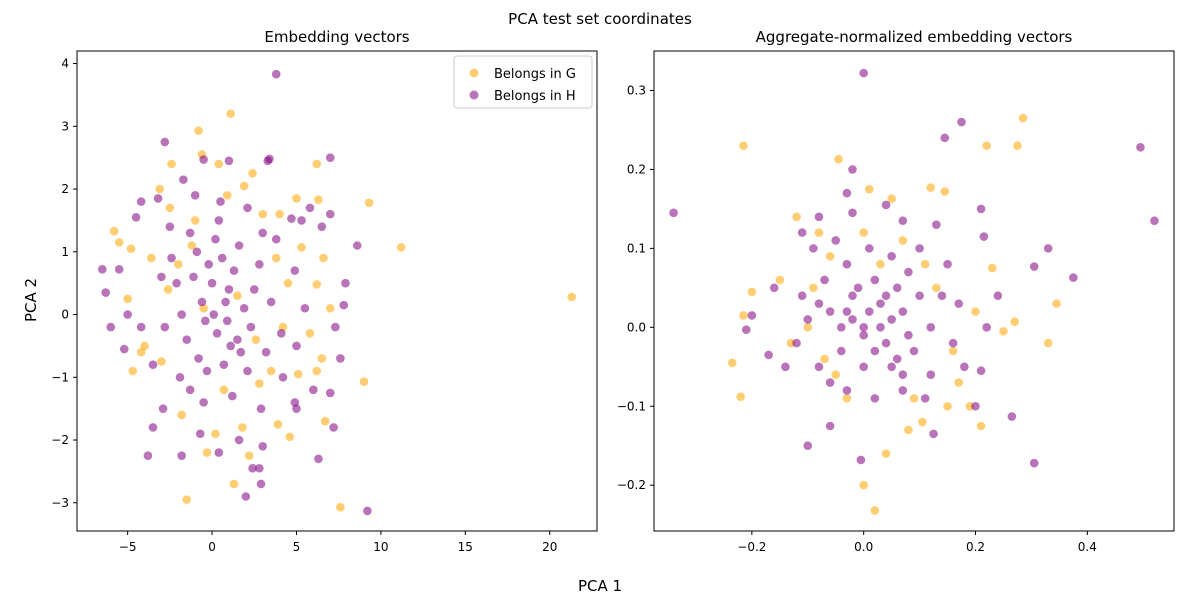 Image resolution: width=1200 pixels, height=600 pixels. Describe the element at coordinates (636, 327) in the screenshot. I see `y-tick-label: 0.0` at that location.